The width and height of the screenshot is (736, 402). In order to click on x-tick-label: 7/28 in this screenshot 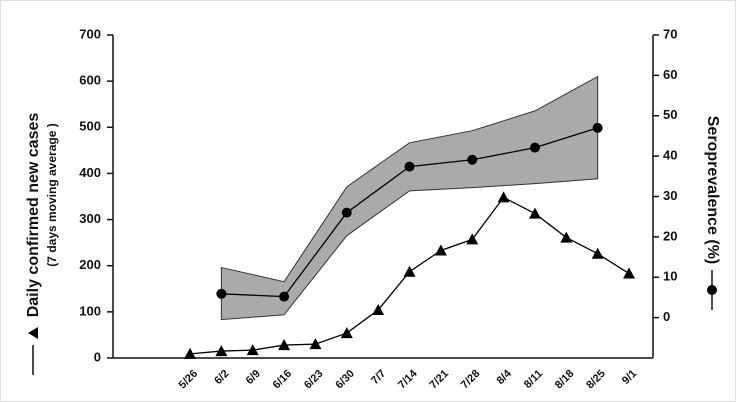, I will do `click(471, 380)`.